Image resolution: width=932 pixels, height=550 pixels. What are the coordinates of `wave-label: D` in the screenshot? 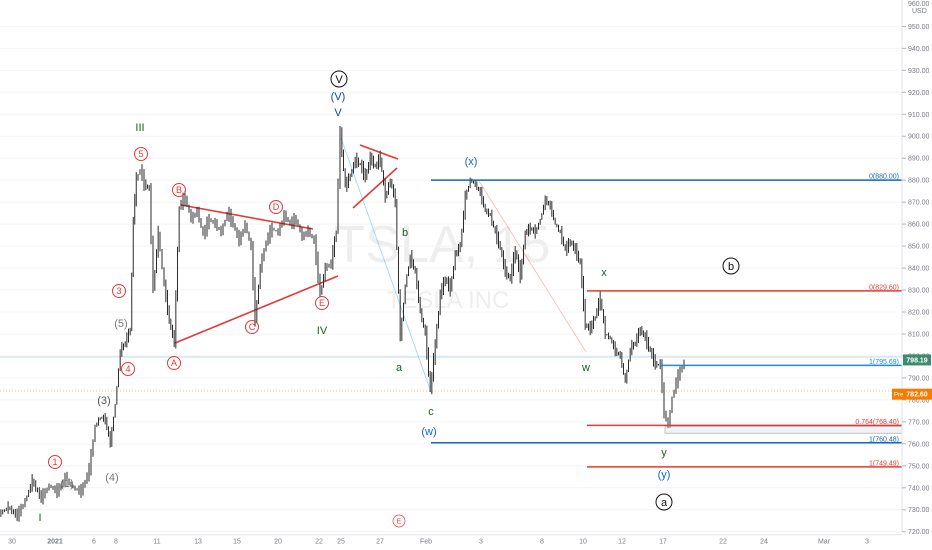 It's located at (276, 207).